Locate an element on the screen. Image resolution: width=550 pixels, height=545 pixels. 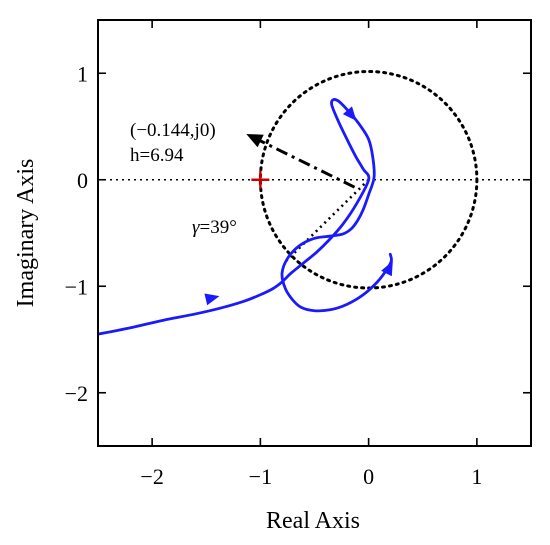
y-tick-label: 0 is located at coordinates (82, 180).